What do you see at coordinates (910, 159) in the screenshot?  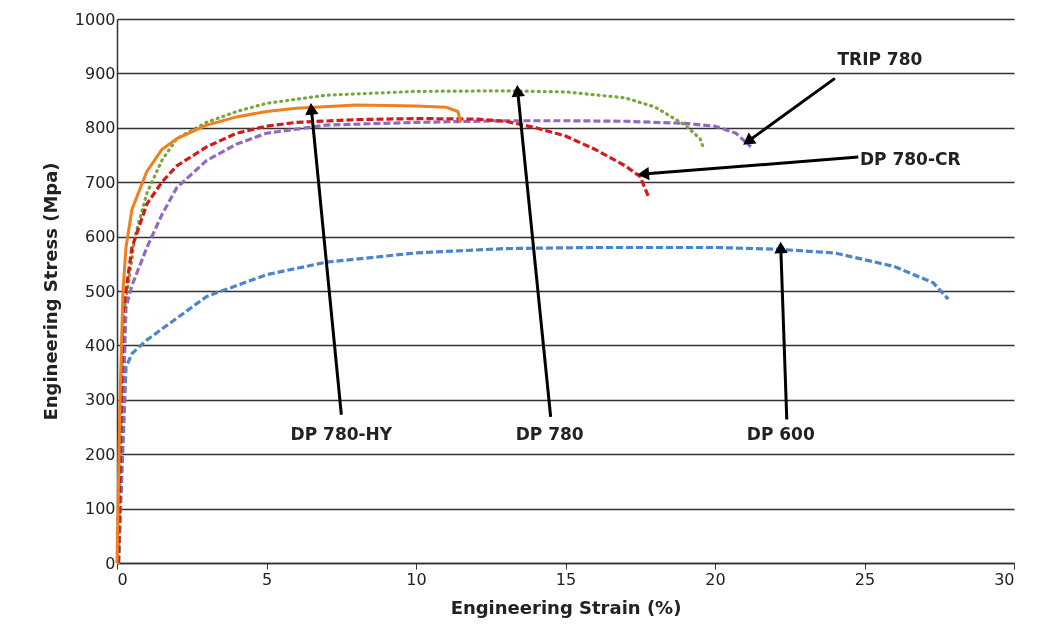 I see `annotation: DP 780-CR` at bounding box center [910, 159].